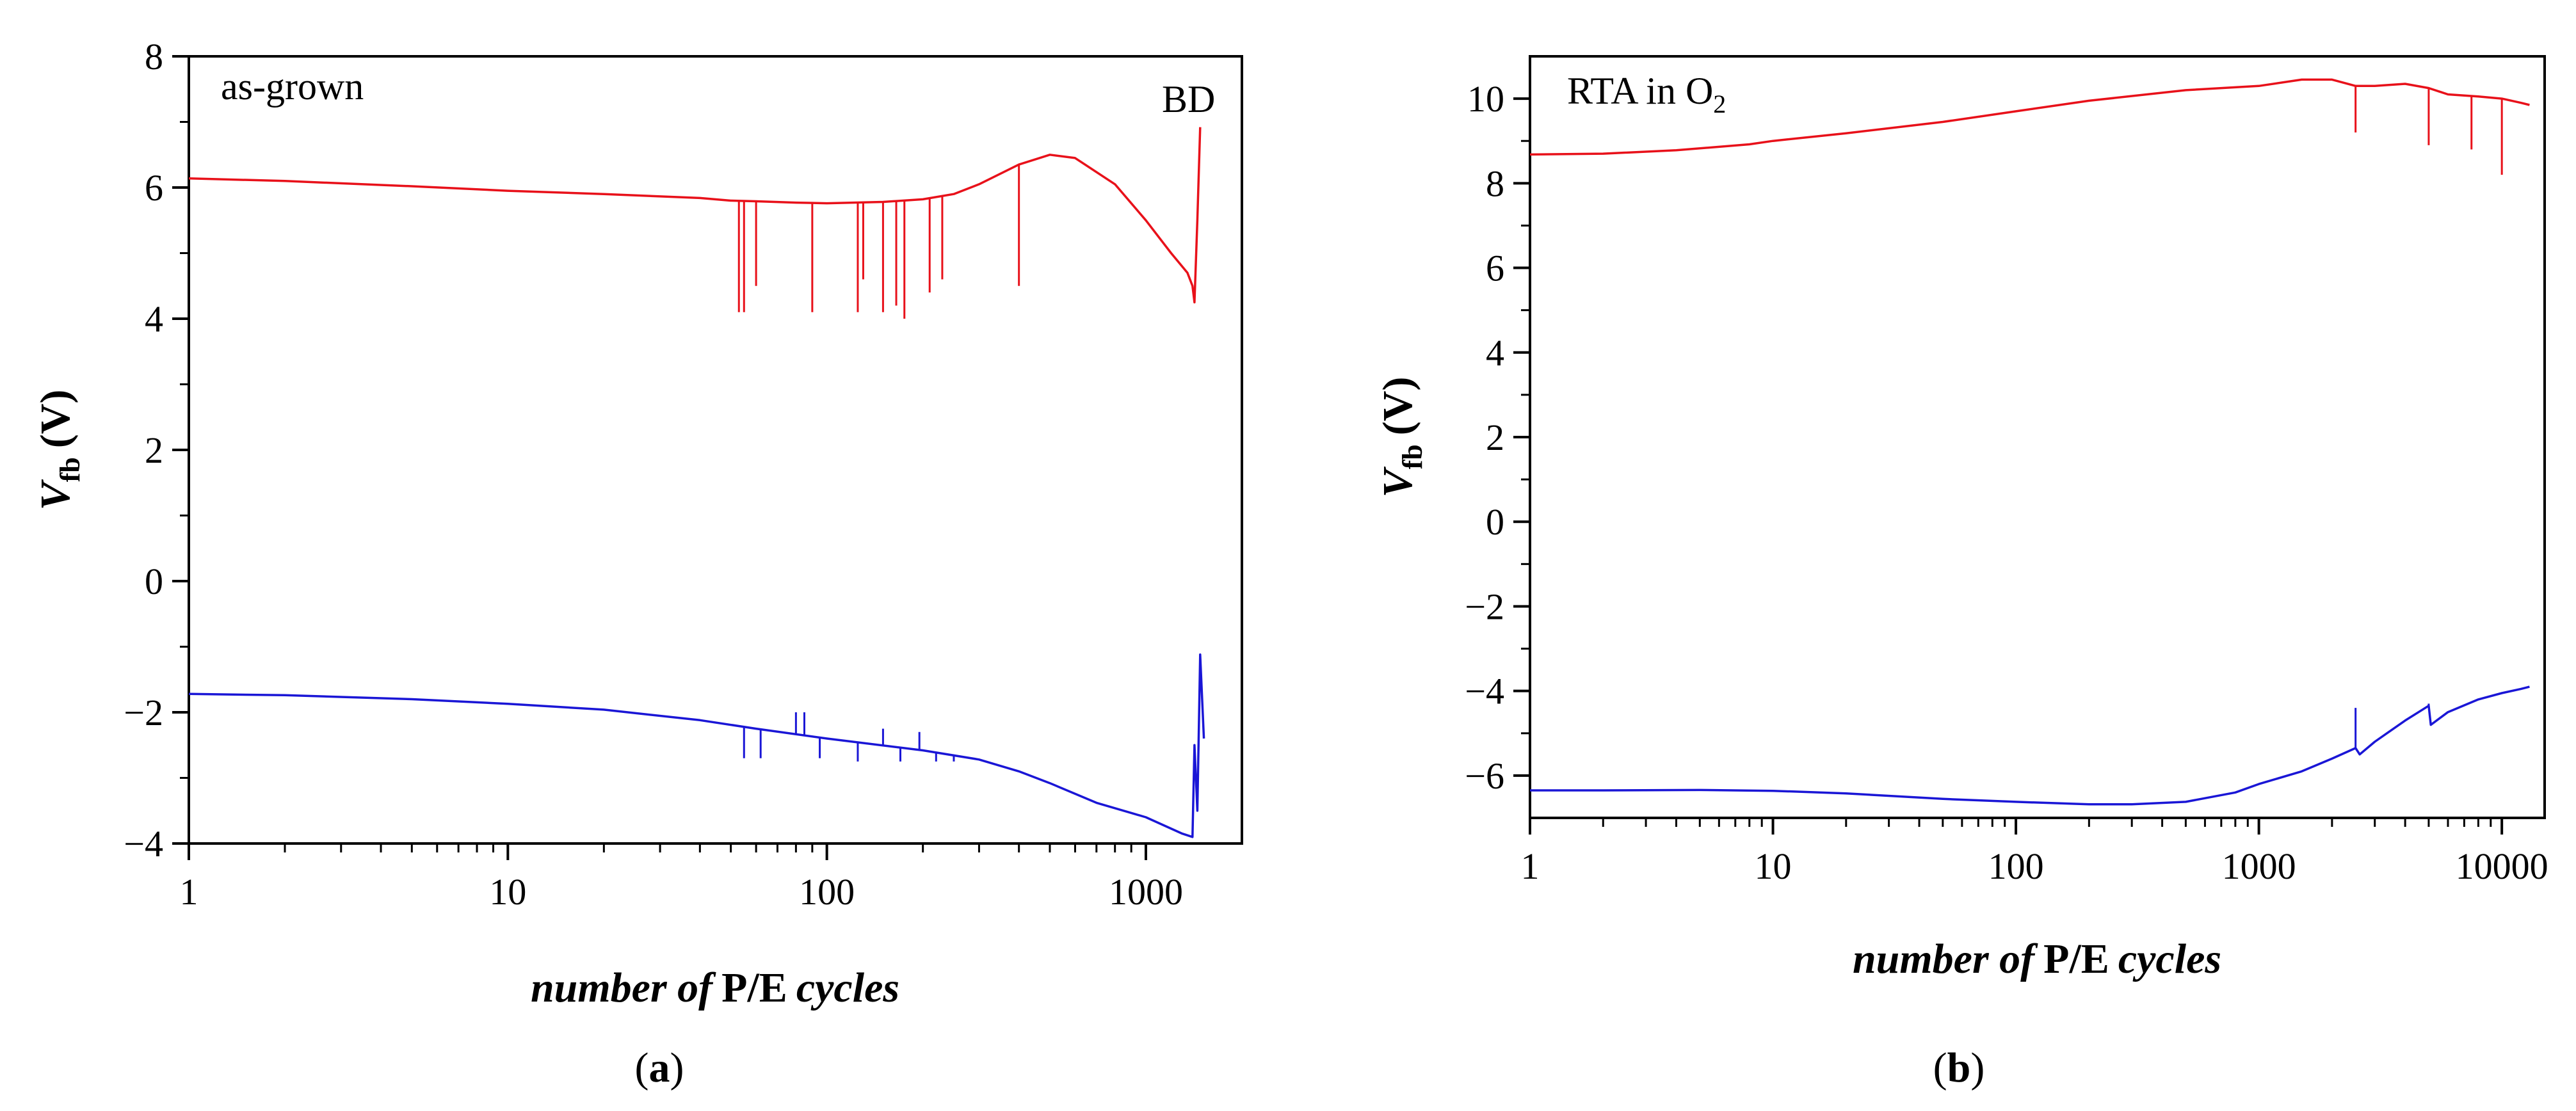 This screenshot has width=2576, height=1111. I want to click on y-tick-label-a: −4, so click(143, 844).